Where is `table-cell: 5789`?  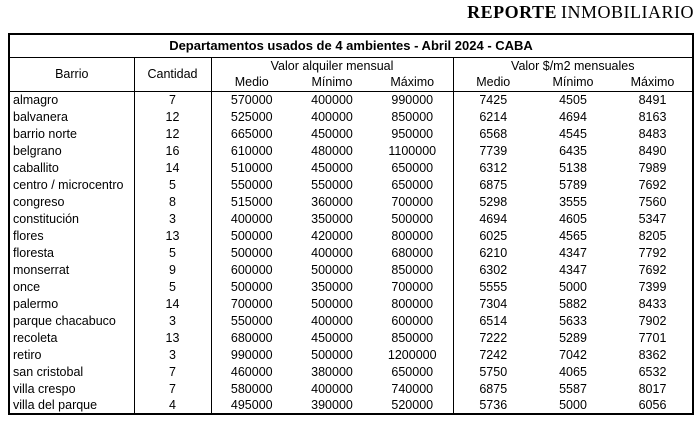 table-cell: 5789 is located at coordinates (573, 184).